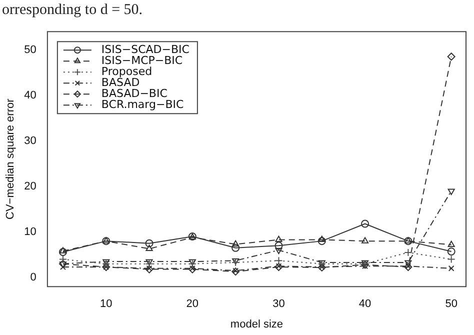 The image size is (474, 335). What do you see at coordinates (134, 93) in the screenshot?
I see `legend-label: BASAD−BIC` at bounding box center [134, 93].